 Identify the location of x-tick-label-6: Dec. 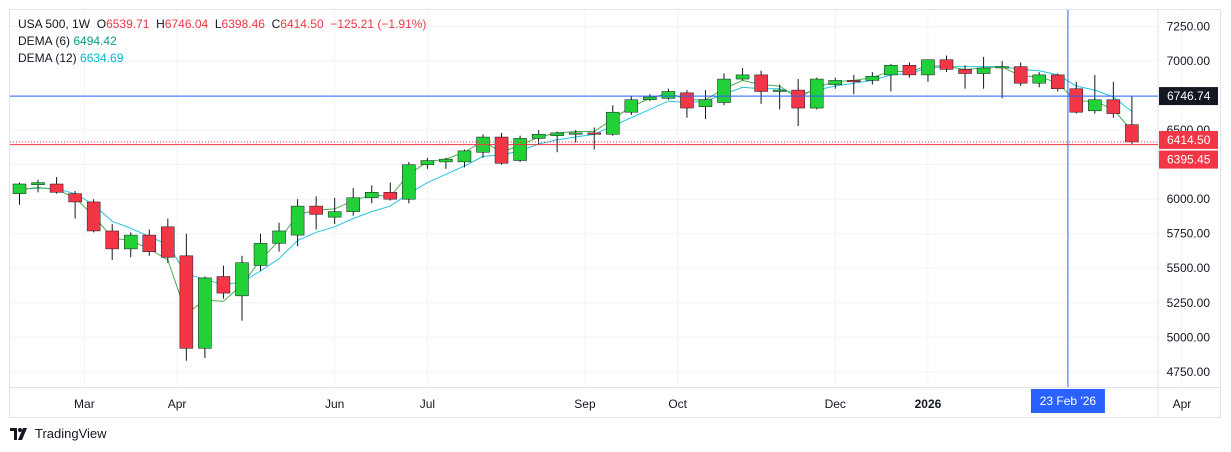
(835, 404).